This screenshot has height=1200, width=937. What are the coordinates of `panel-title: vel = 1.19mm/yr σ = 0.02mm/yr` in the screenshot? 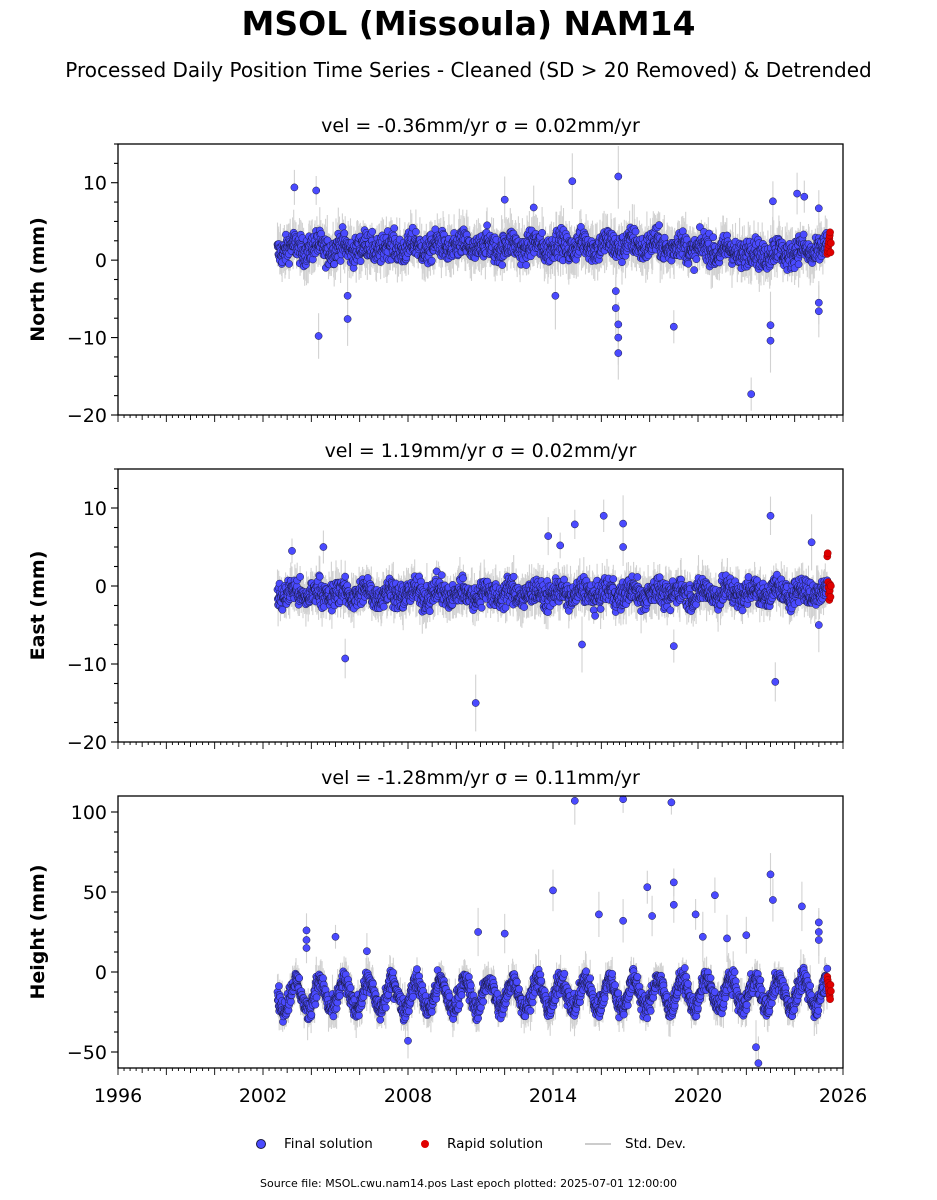 It's located at (481, 451).